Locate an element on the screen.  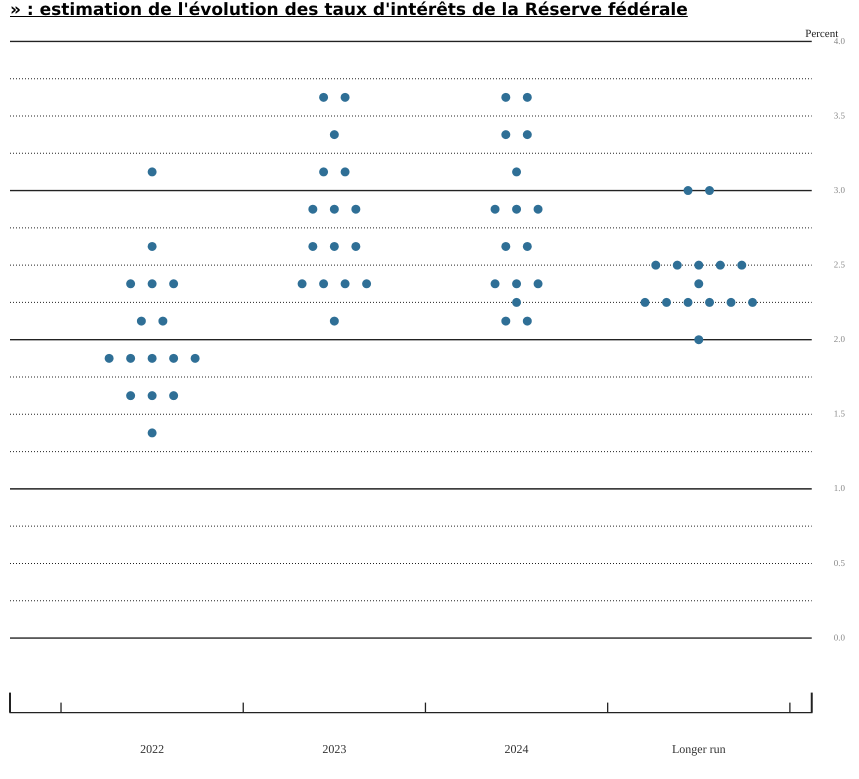
y-tick-label: 2.5 is located at coordinates (840, 264).